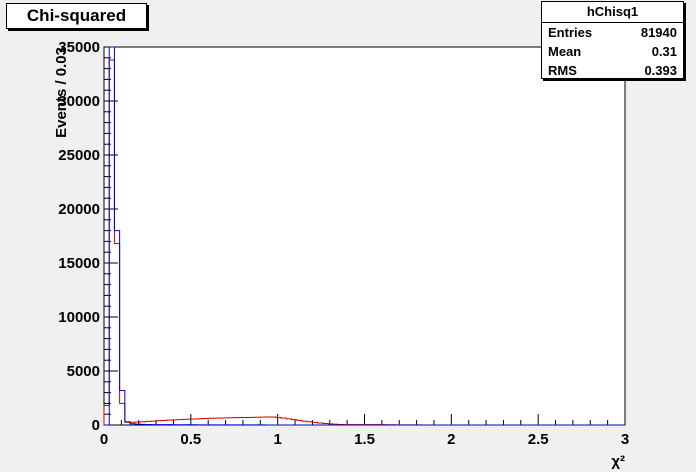 Image resolution: width=696 pixels, height=472 pixels. Describe the element at coordinates (79, 47) in the screenshot. I see `y-tick-label: 35000` at that location.